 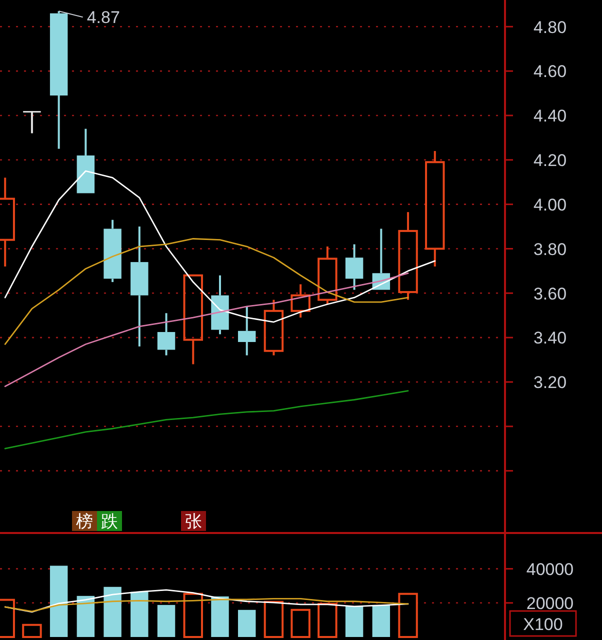 What do you see at coordinates (543, 624) in the screenshot?
I see `text: X100` at bounding box center [543, 624].